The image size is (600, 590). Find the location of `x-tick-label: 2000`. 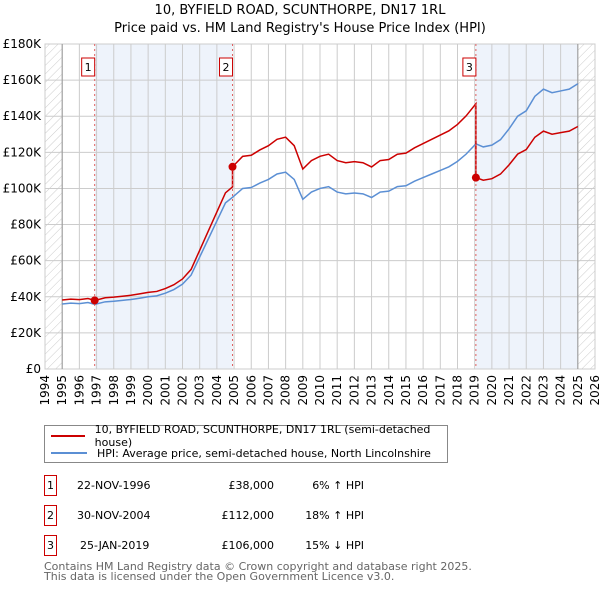

x-tick-label: 2000 is located at coordinates (148, 390).